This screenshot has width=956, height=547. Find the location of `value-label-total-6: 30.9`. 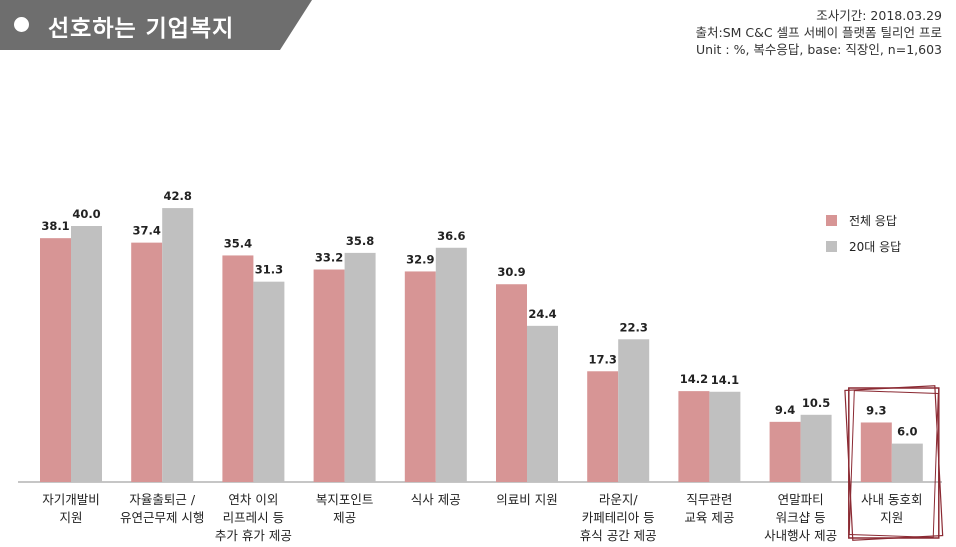

value-label-total-6: 30.9 is located at coordinates (511, 272).